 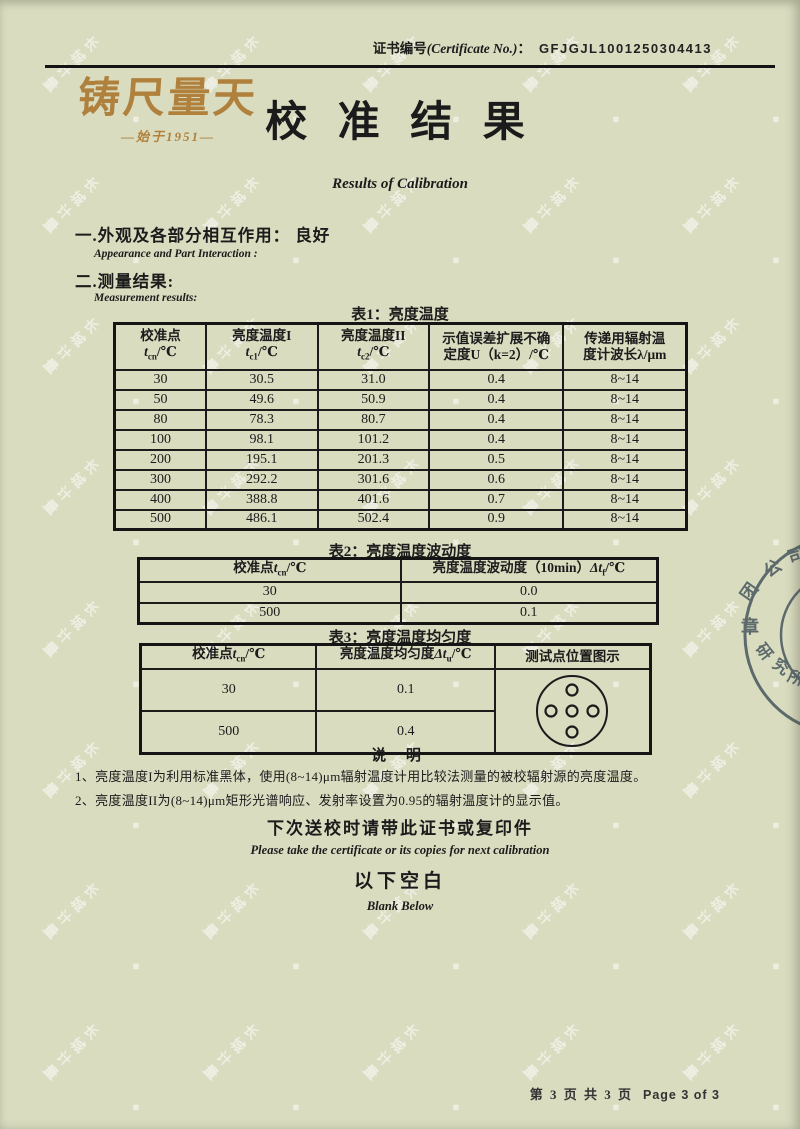 What do you see at coordinates (373, 479) in the screenshot?
I see `table-cell: 301.6` at bounding box center [373, 479].